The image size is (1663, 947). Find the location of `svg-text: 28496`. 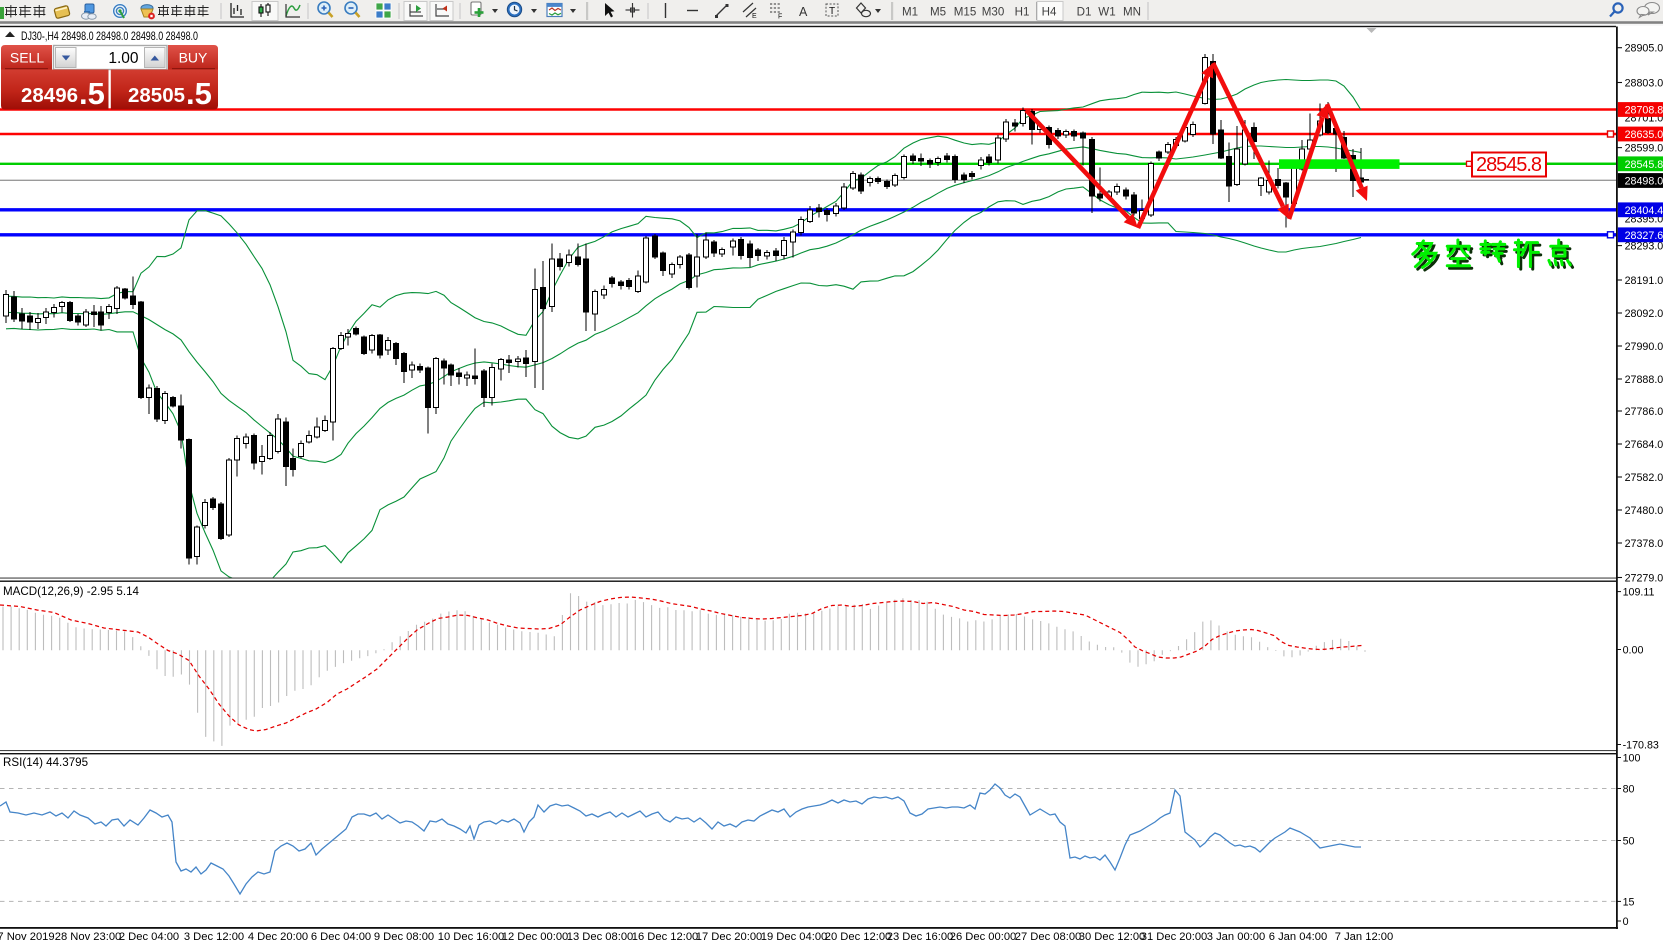

svg-text: 28496 is located at coordinates (49, 95).